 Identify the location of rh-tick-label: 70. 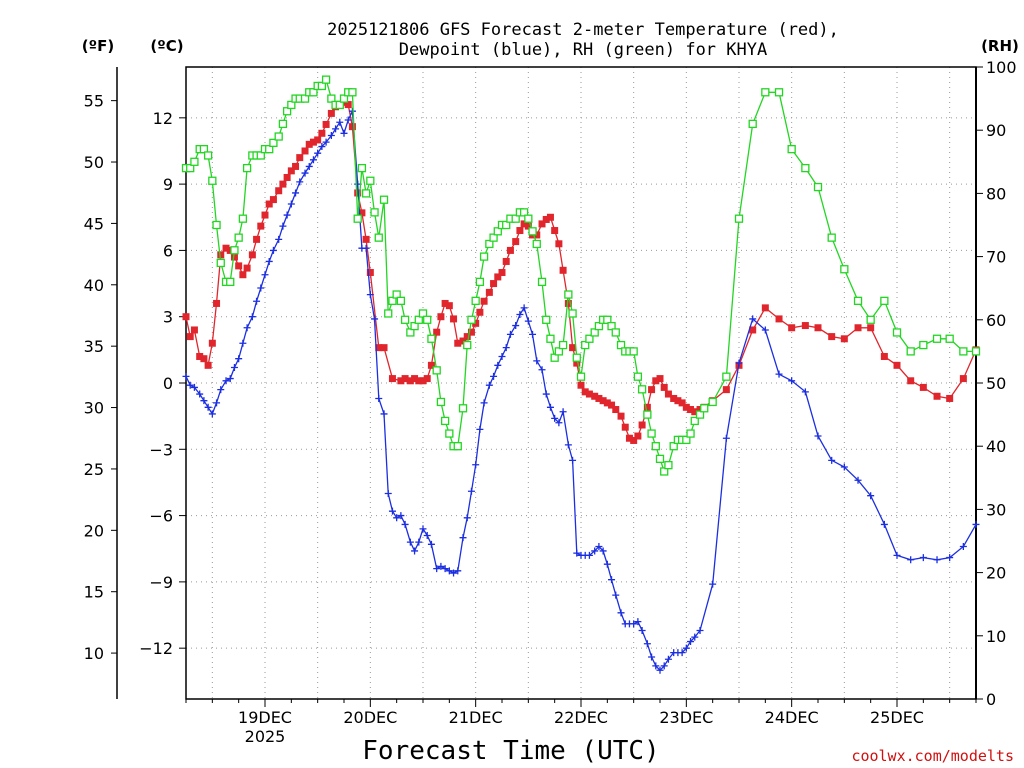
(996, 257).